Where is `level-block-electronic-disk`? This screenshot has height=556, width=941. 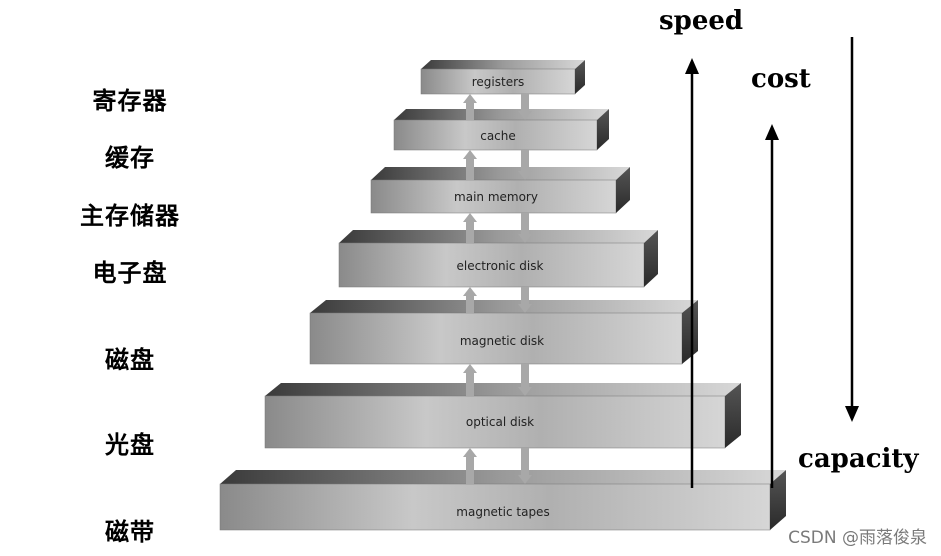
level-block-electronic-disk is located at coordinates (498, 259).